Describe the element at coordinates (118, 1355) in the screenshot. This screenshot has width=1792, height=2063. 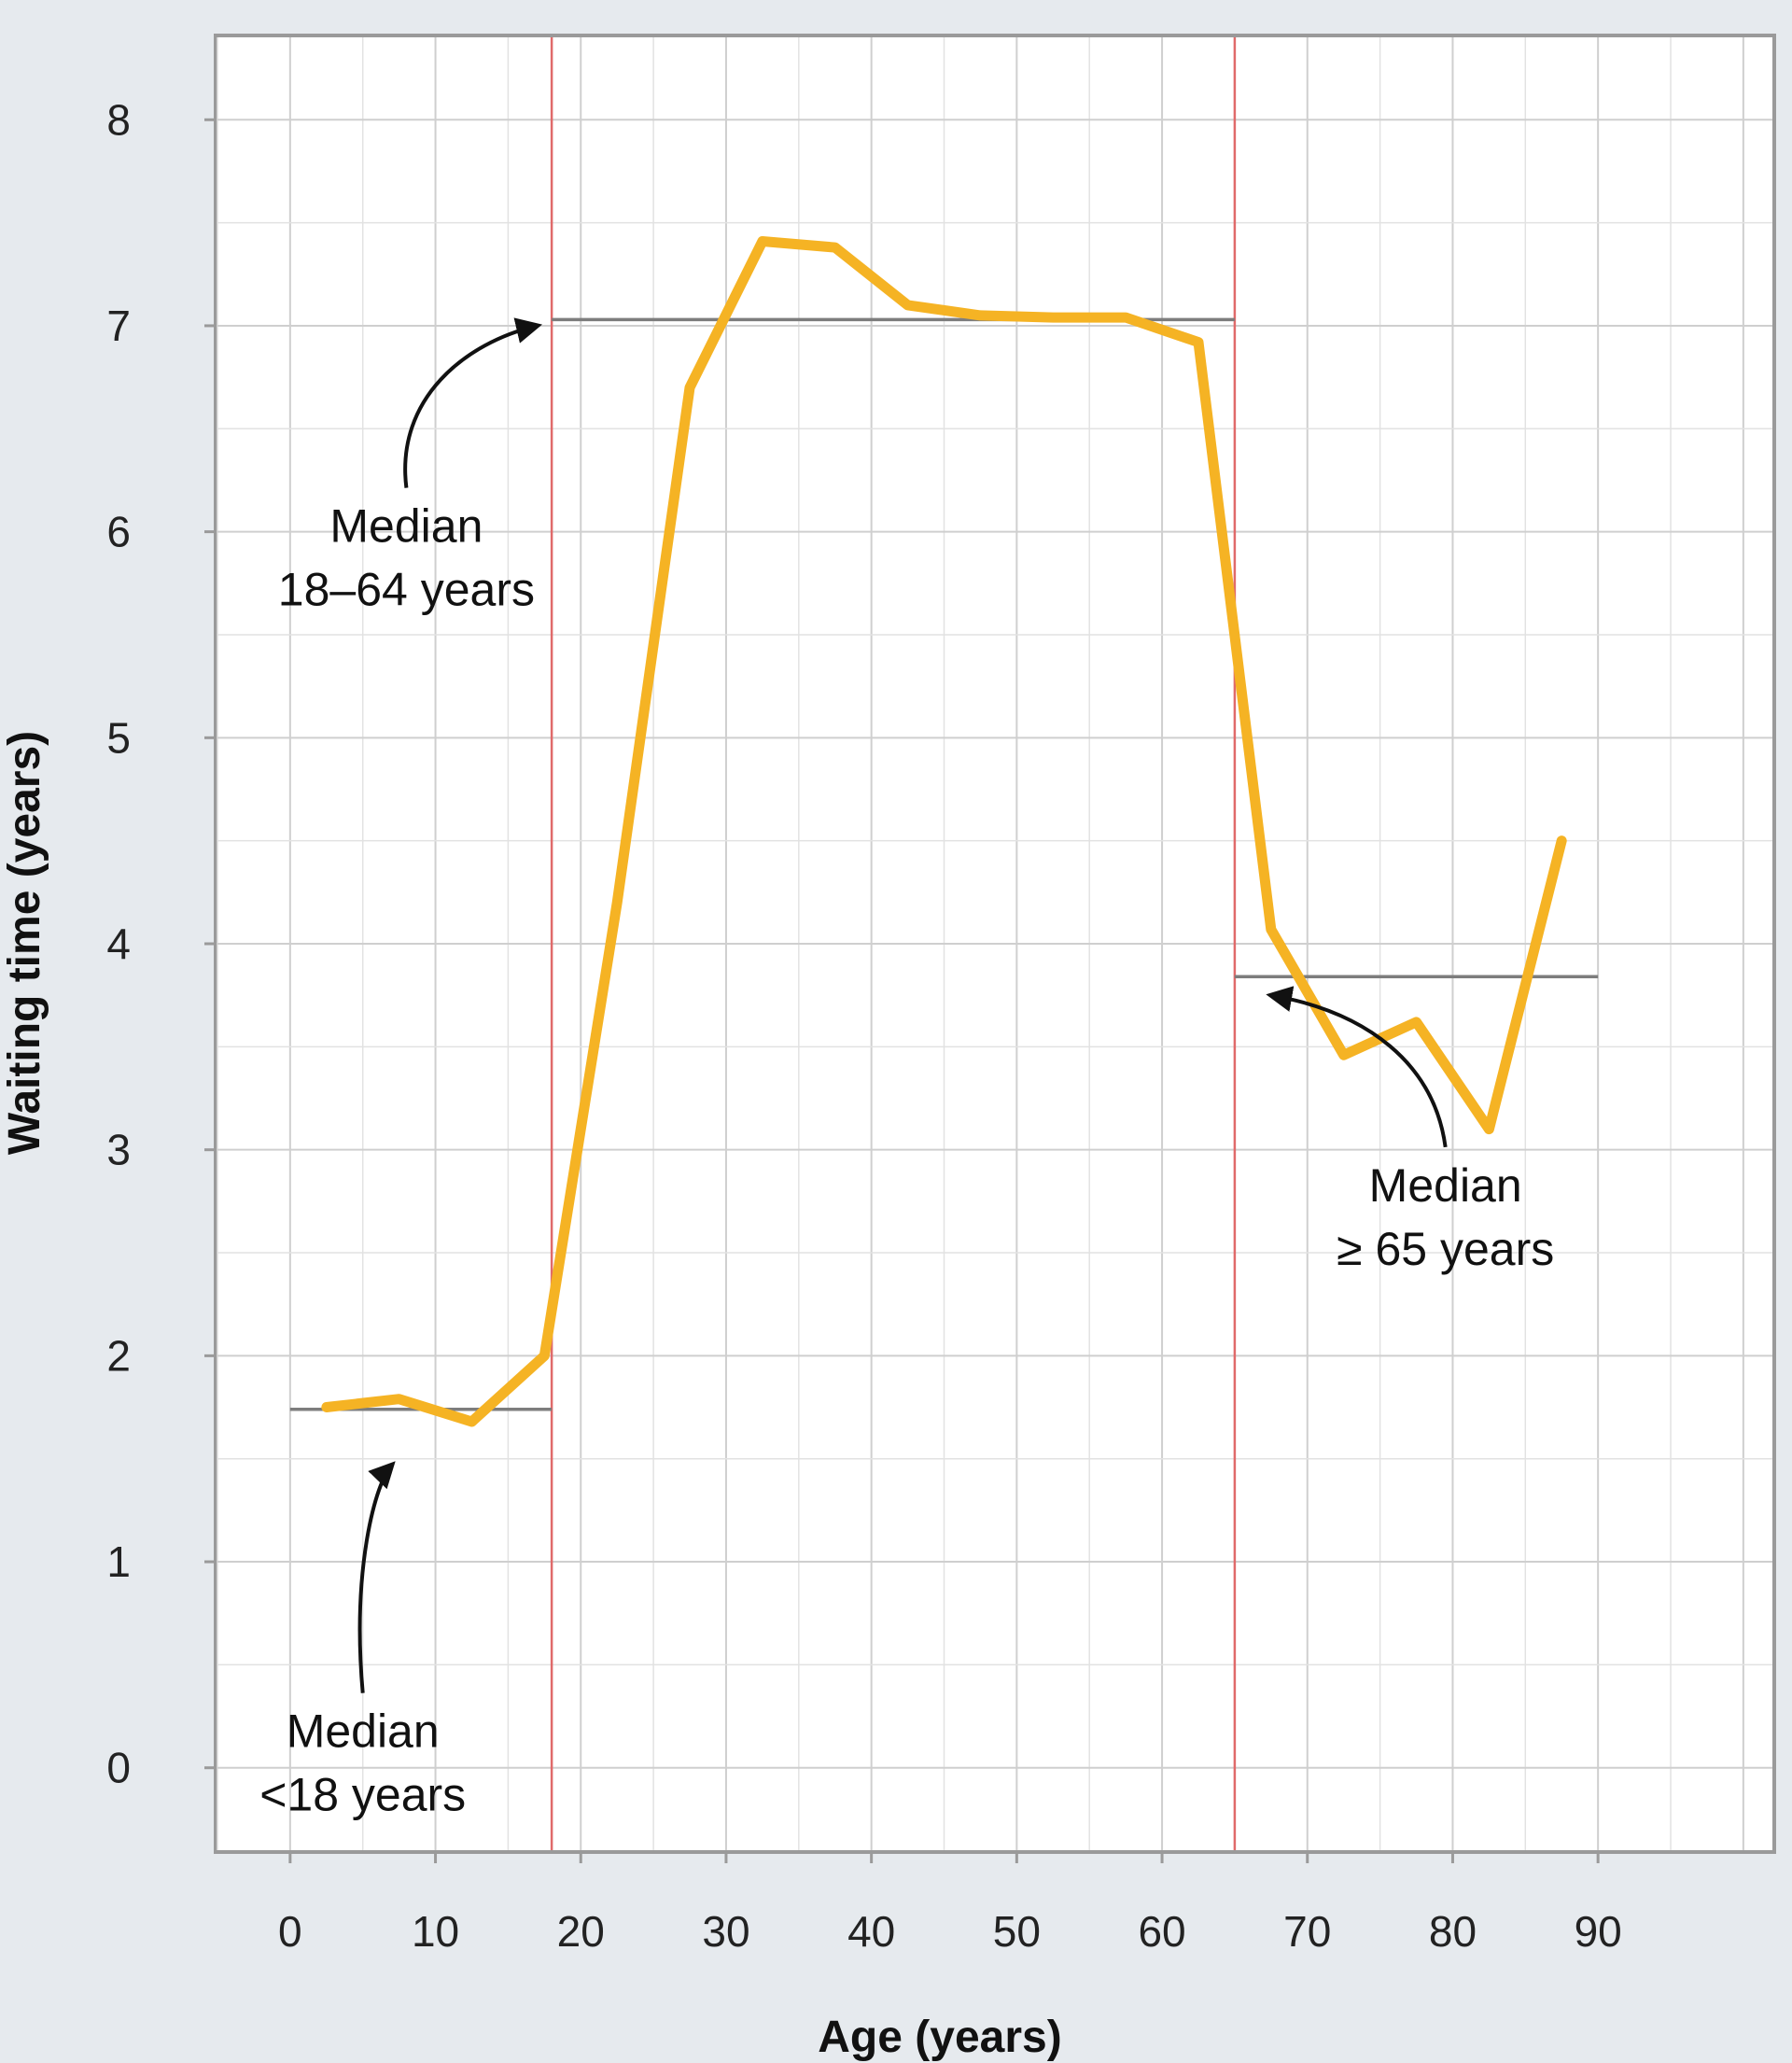
I see `y-tick-label: 2` at that location.